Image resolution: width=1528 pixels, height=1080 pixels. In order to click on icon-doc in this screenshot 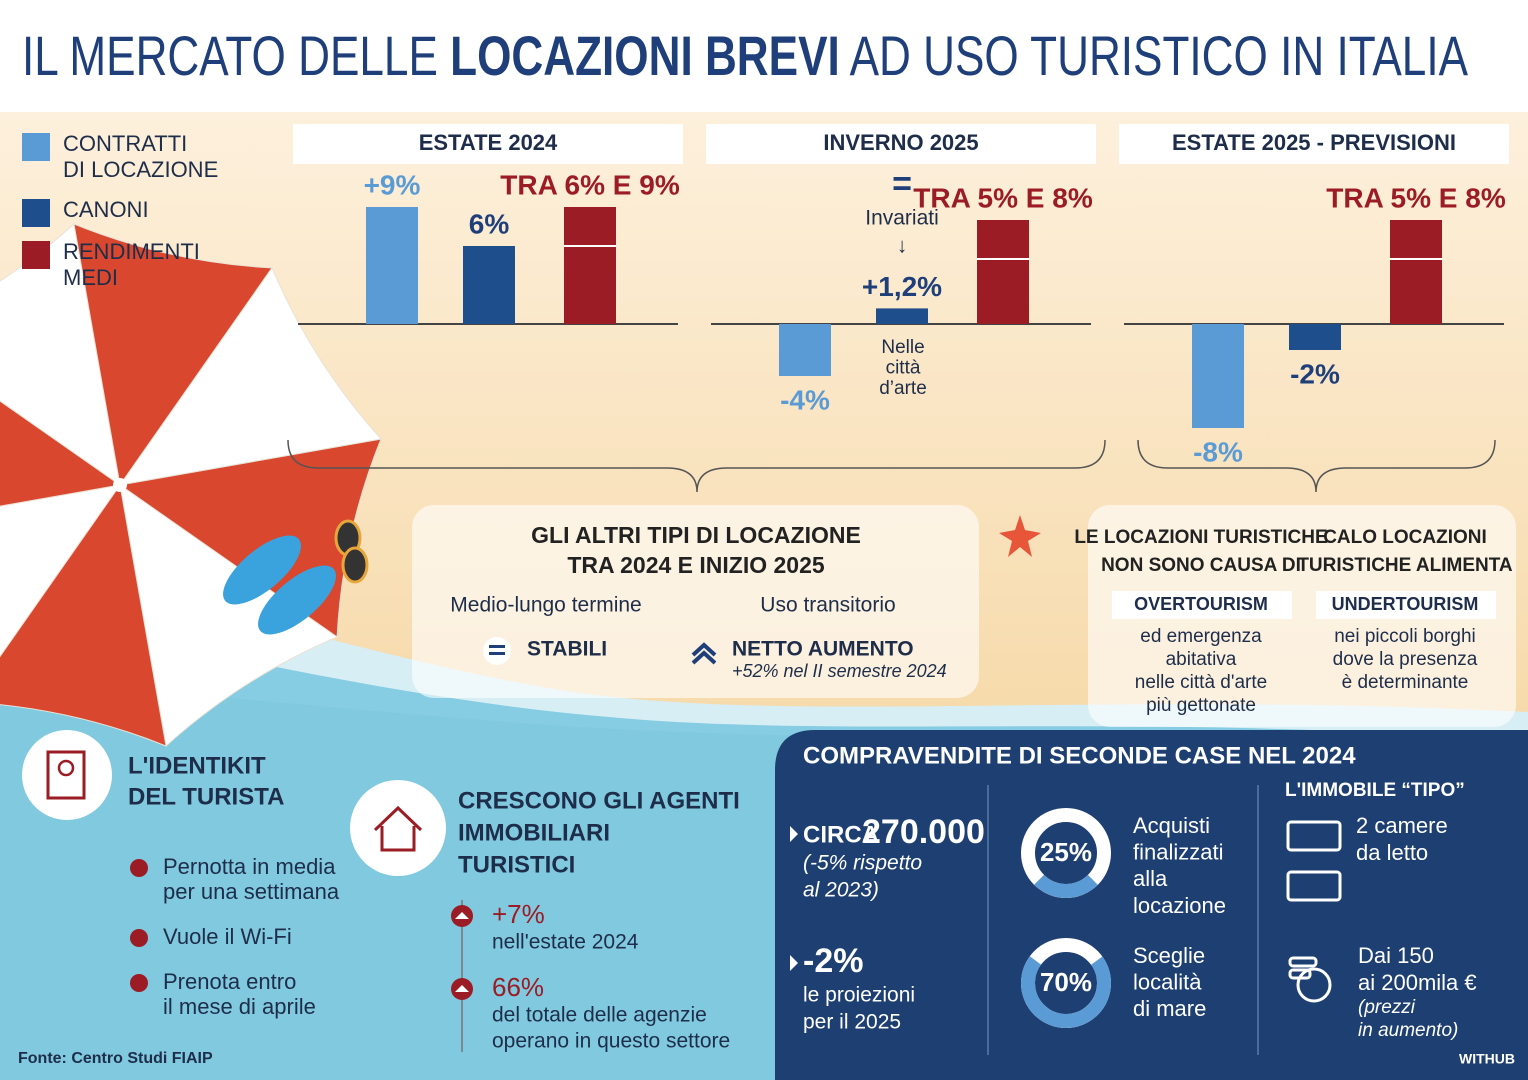, I will do `click(66, 775)`.